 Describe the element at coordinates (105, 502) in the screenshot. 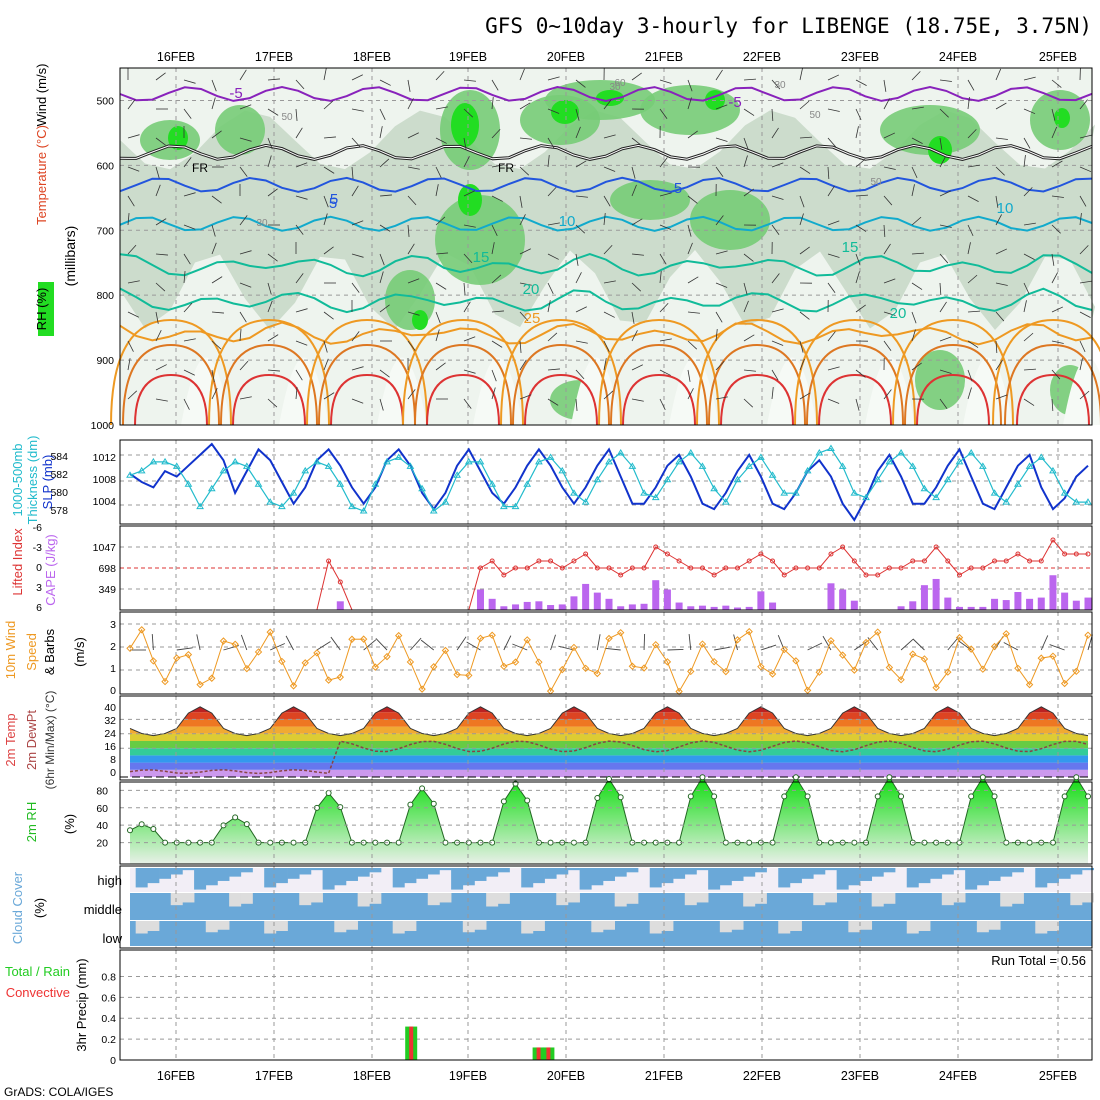

I see `y-tick-slp: 1004` at that location.